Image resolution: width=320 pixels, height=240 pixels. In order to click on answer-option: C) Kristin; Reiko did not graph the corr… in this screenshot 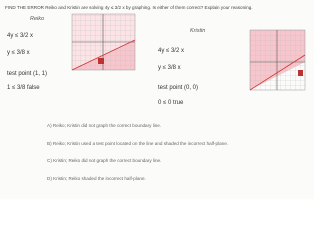, I will do `click(104, 160)`.